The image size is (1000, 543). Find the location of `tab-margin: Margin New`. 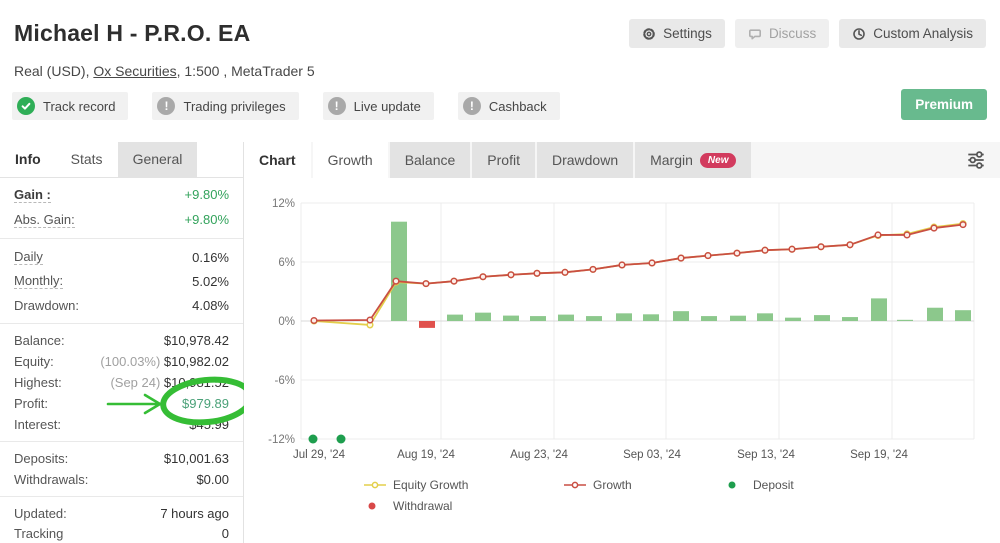

tab-margin: Margin New is located at coordinates (693, 160).